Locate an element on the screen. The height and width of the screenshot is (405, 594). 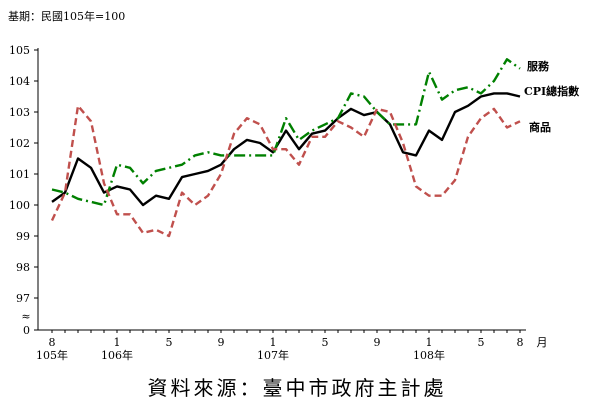
y-tick-label: 100 is located at coordinates (19, 205).